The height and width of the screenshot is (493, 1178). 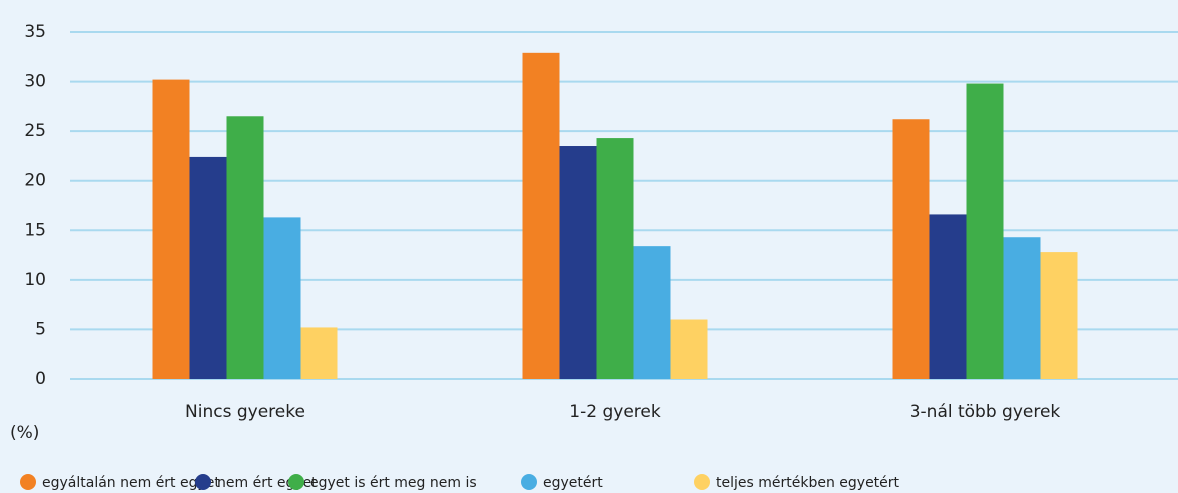 I want to click on y-tick-label: 20, so click(x=35, y=181).